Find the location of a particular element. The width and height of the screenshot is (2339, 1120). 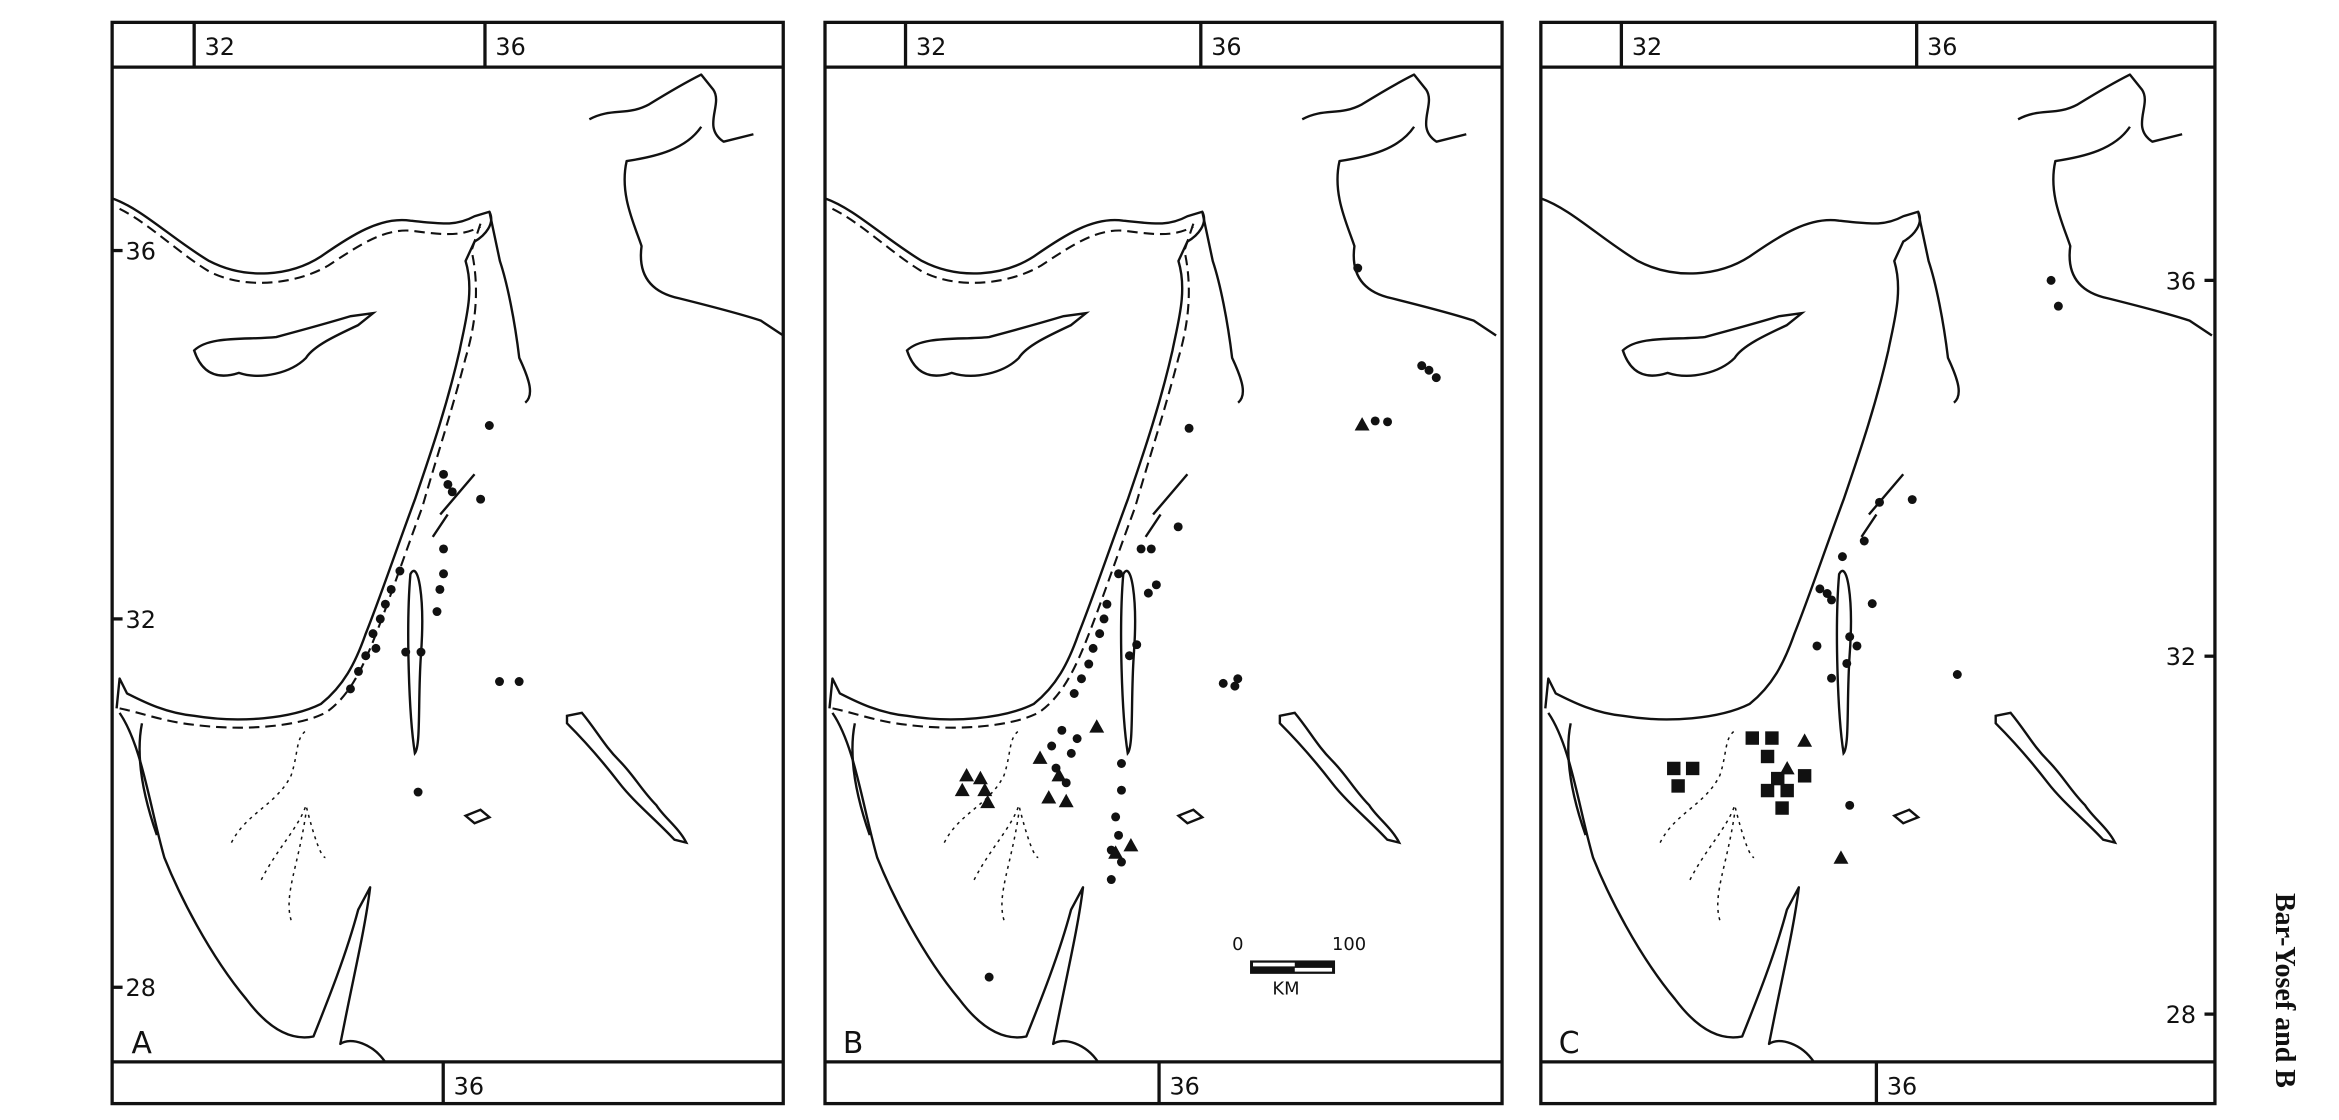

lat-label: 32 is located at coordinates (2181, 657).